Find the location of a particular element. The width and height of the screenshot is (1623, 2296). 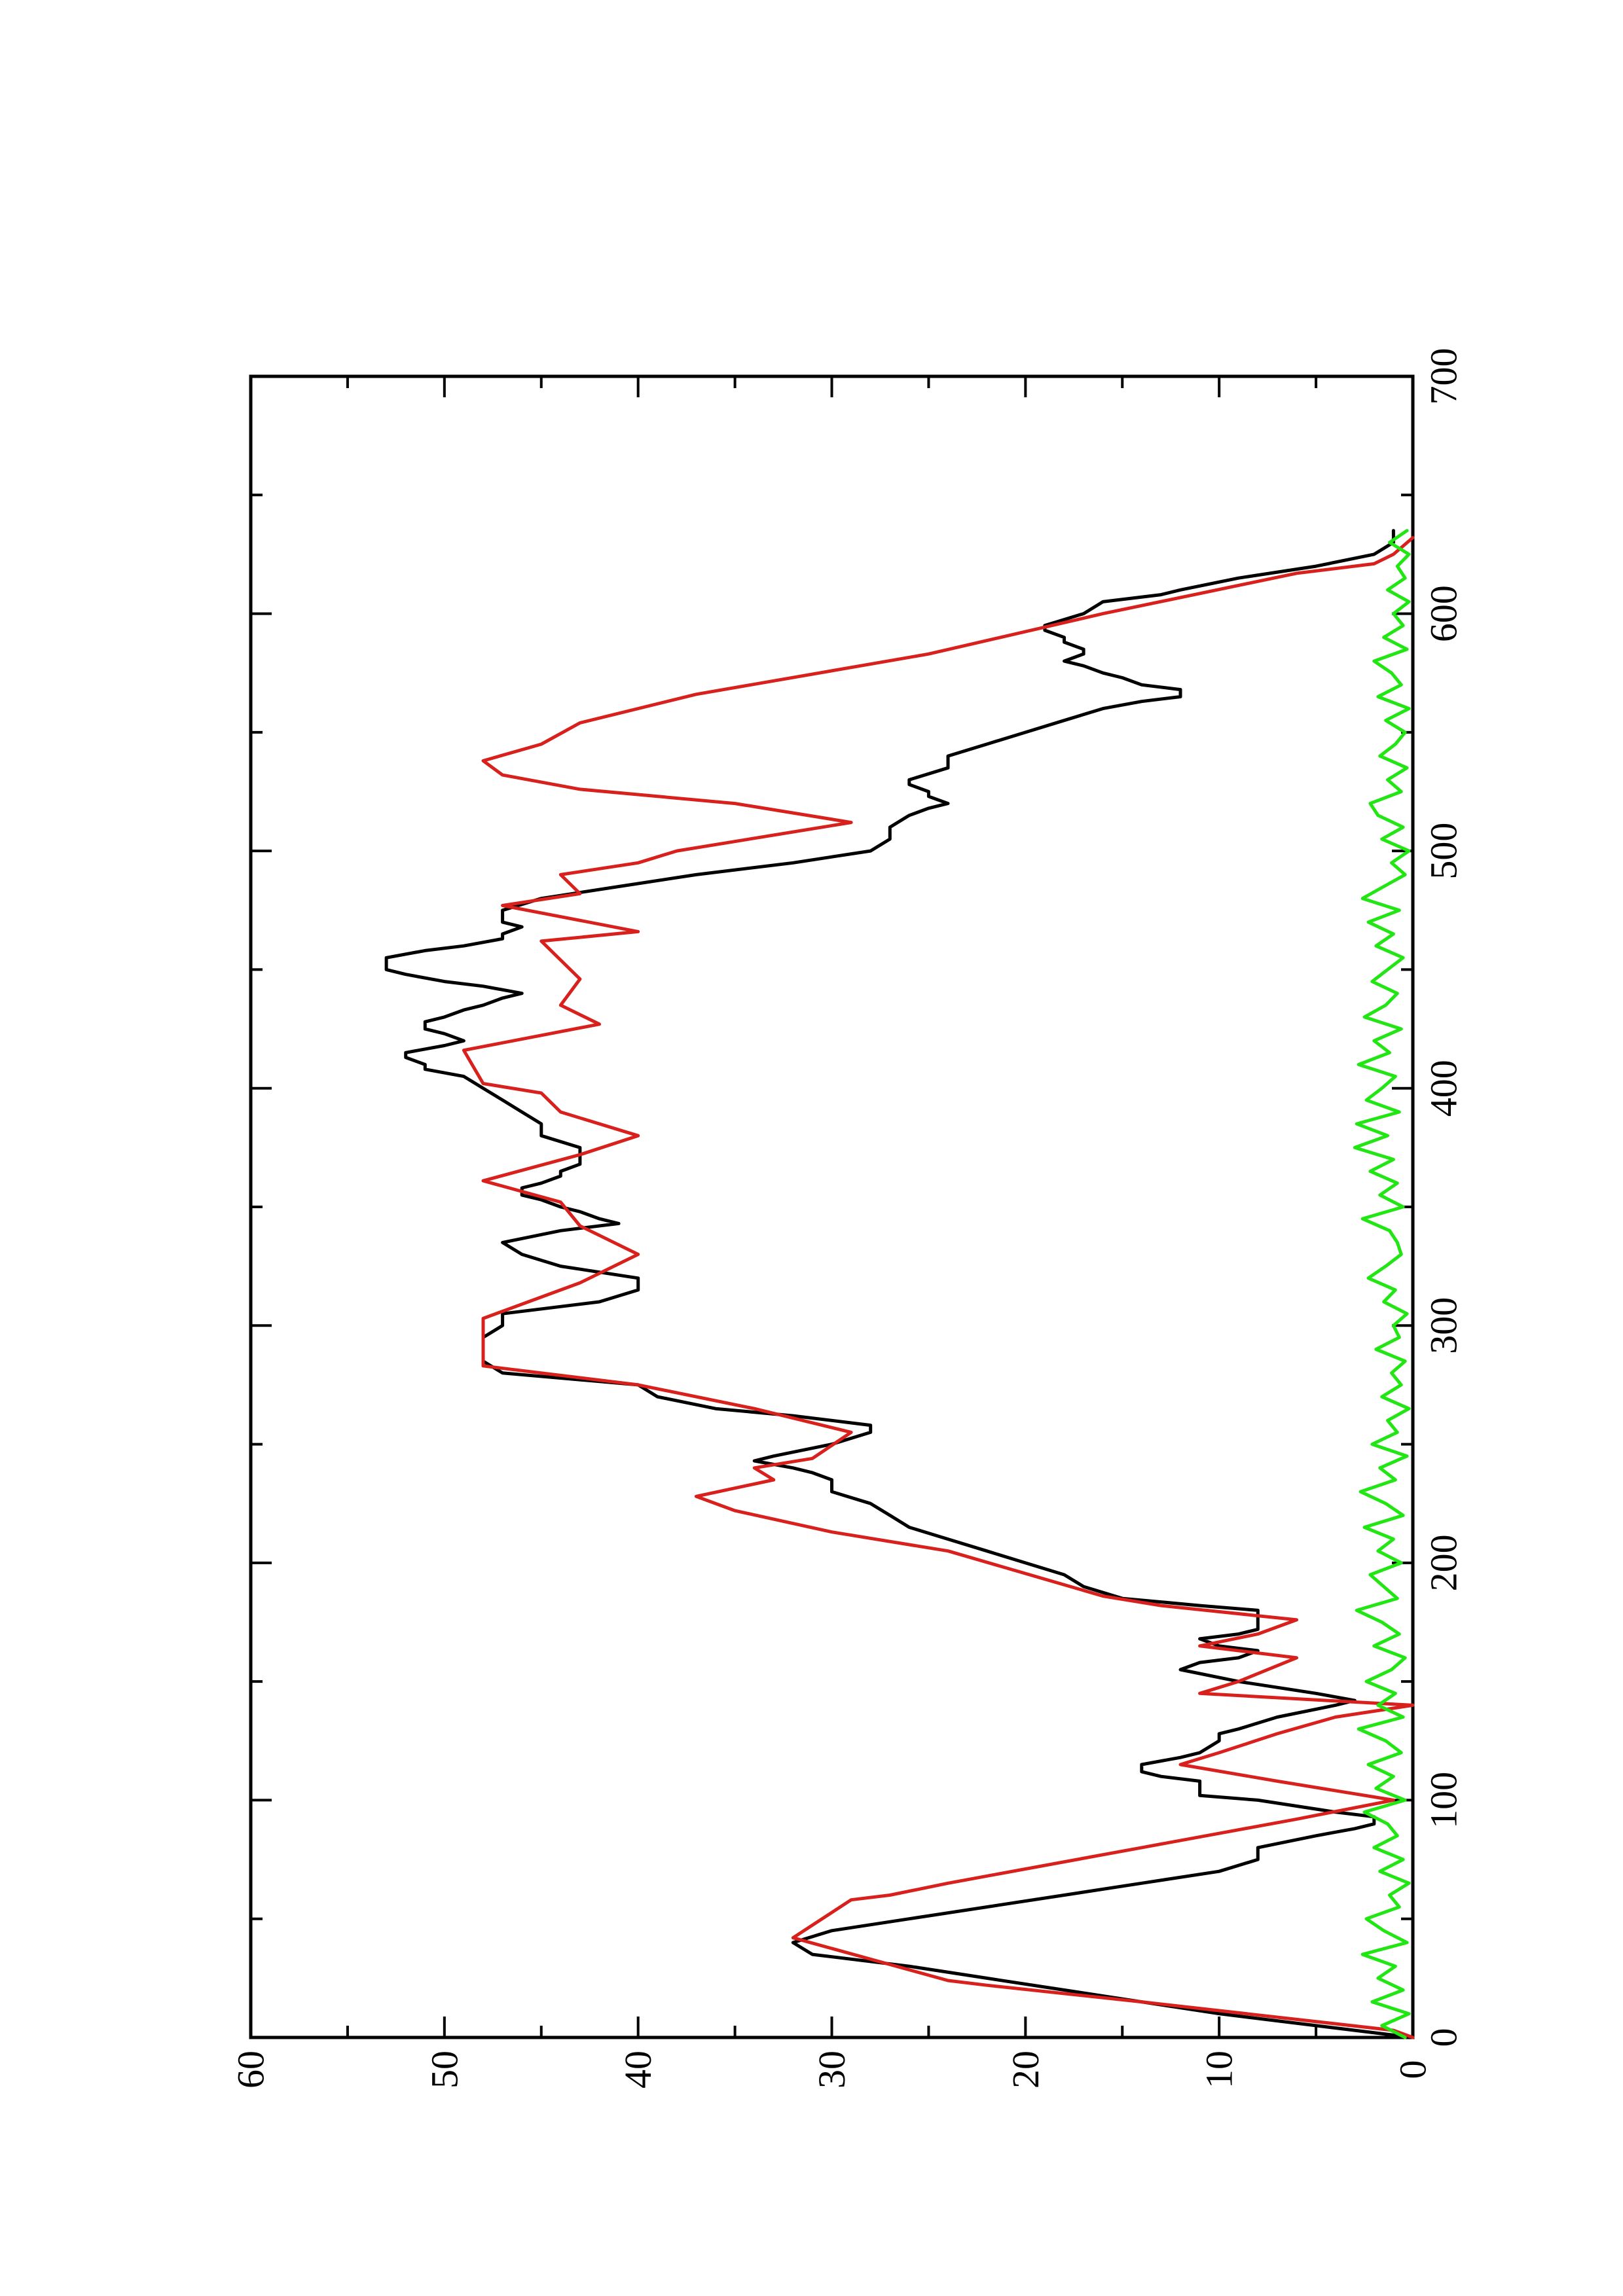

x-tick-label-7: 700 is located at coordinates (1444, 376).